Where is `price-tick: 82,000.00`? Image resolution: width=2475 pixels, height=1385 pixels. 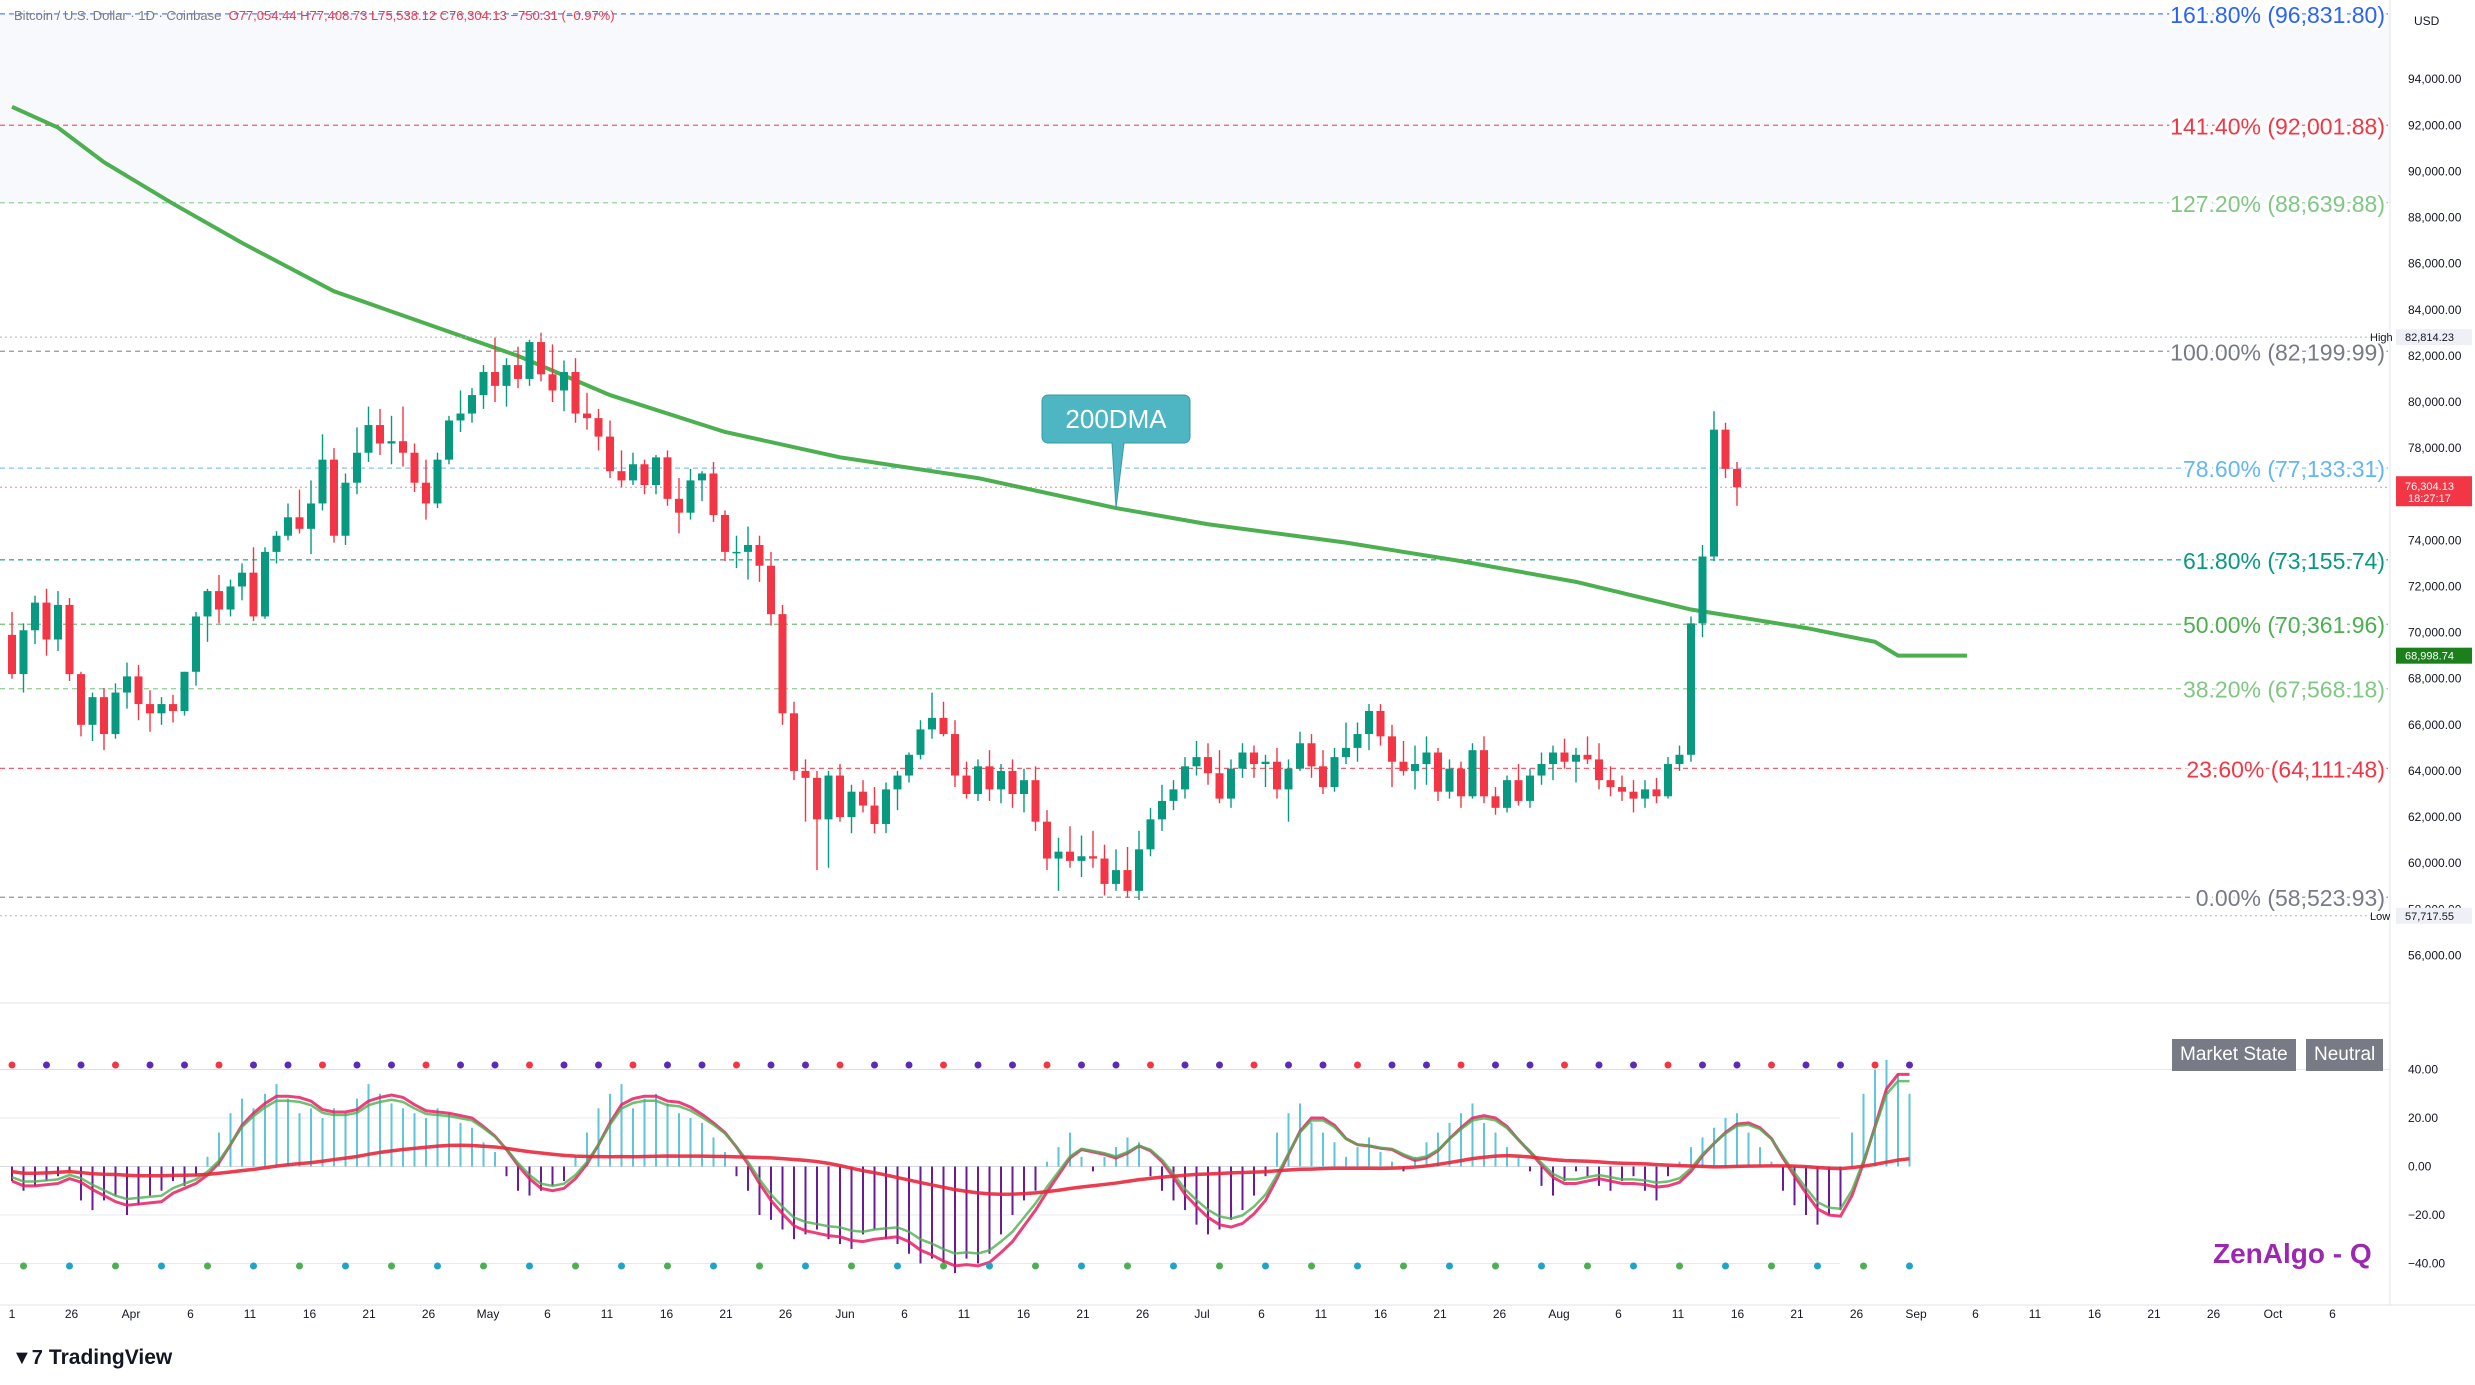
price-tick: 82,000.00 is located at coordinates (2435, 356).